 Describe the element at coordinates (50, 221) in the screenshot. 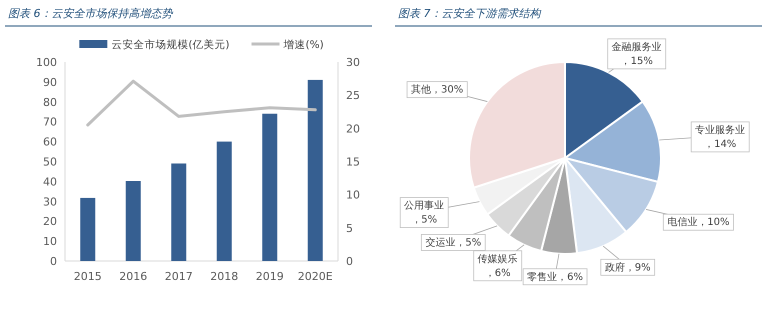

I see `y-tick-label: 20` at that location.